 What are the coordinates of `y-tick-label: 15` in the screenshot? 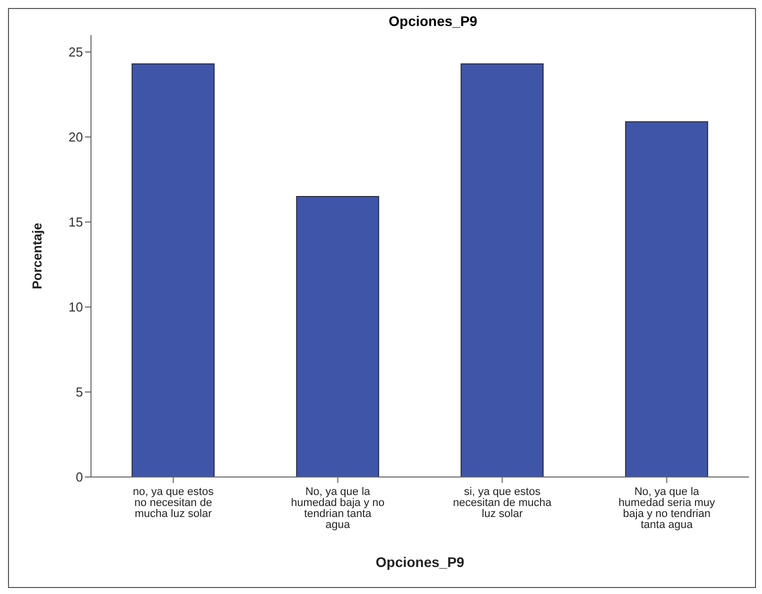 It's located at (75, 222).